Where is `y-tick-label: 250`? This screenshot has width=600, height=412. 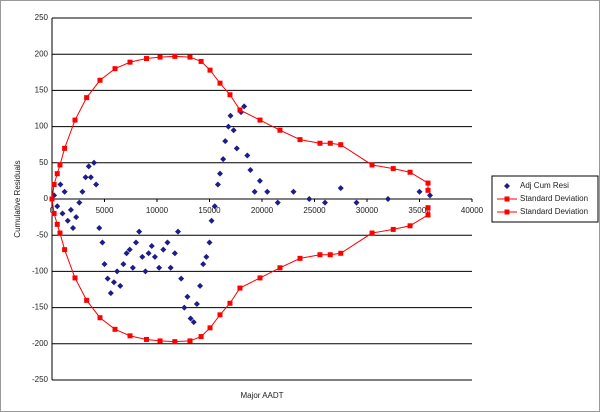
y-tick-label: 250 is located at coordinates (42, 17).